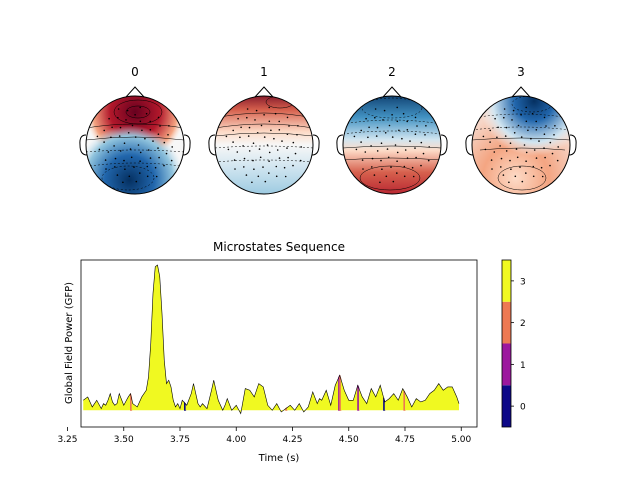  I want to click on x-tick-label: 3.25, so click(67, 440).